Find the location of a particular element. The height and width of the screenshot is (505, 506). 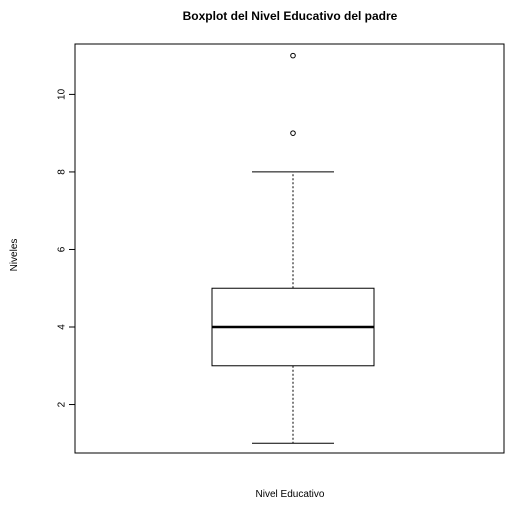

y-tick-label: 6 is located at coordinates (62, 249).